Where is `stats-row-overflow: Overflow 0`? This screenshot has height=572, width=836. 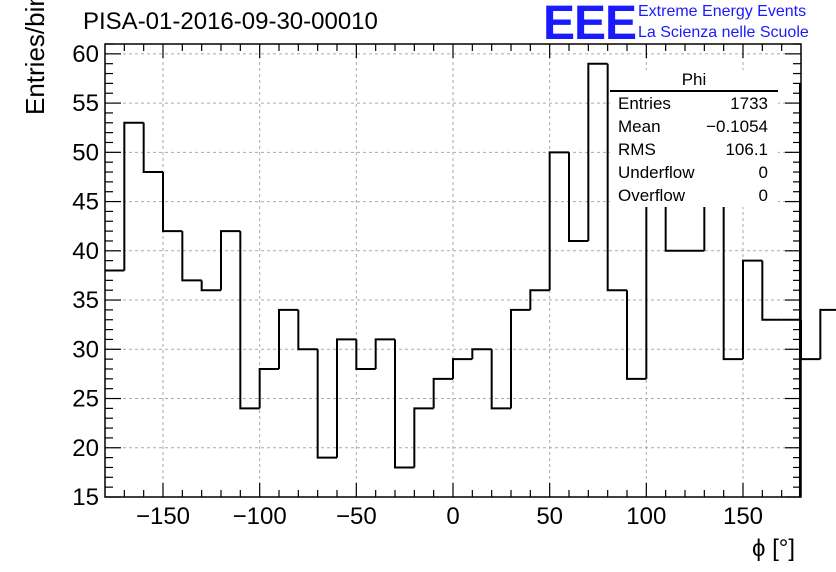 stats-row-overflow: Overflow 0 is located at coordinates (694, 195).